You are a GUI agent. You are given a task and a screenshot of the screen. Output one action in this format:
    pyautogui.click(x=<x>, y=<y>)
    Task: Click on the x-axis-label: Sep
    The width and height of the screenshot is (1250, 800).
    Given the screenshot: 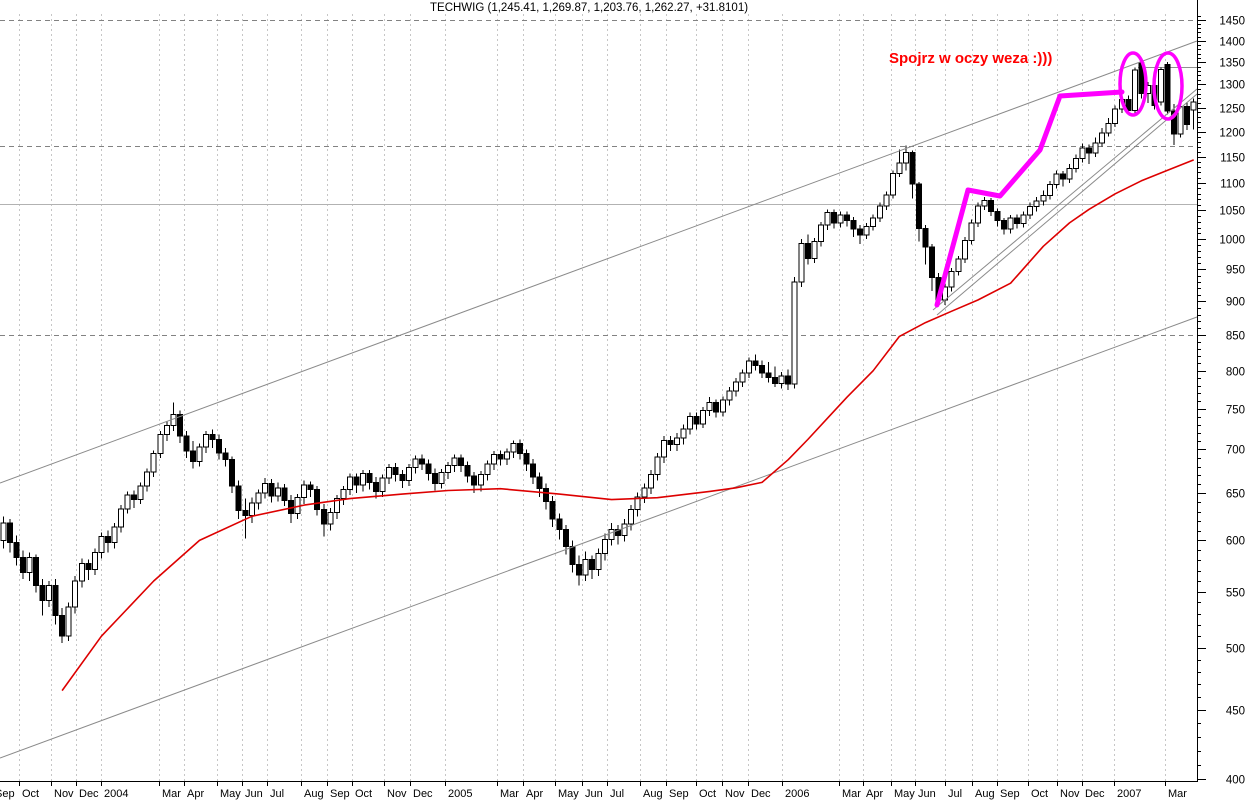 What is the action you would take?
    pyautogui.click(x=7, y=794)
    